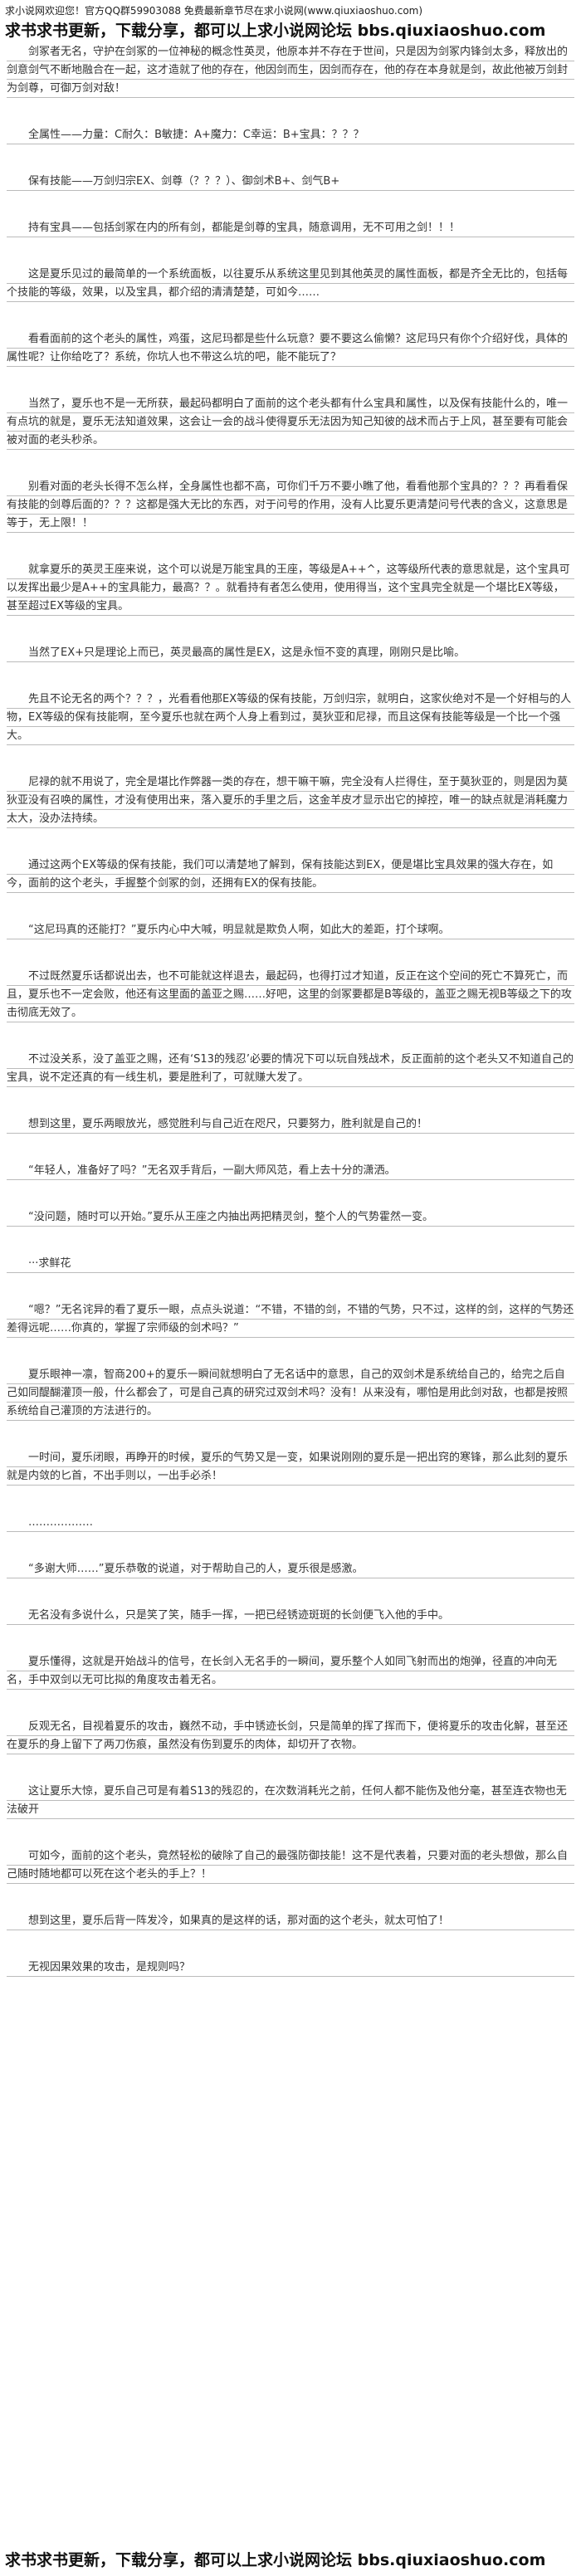 This screenshot has width=581, height=2576. I want to click on paragraph: 全属性——力量：C耐久：B敏捷：A+魔力：C幸运：B+宝具：？？？, so click(291, 135).